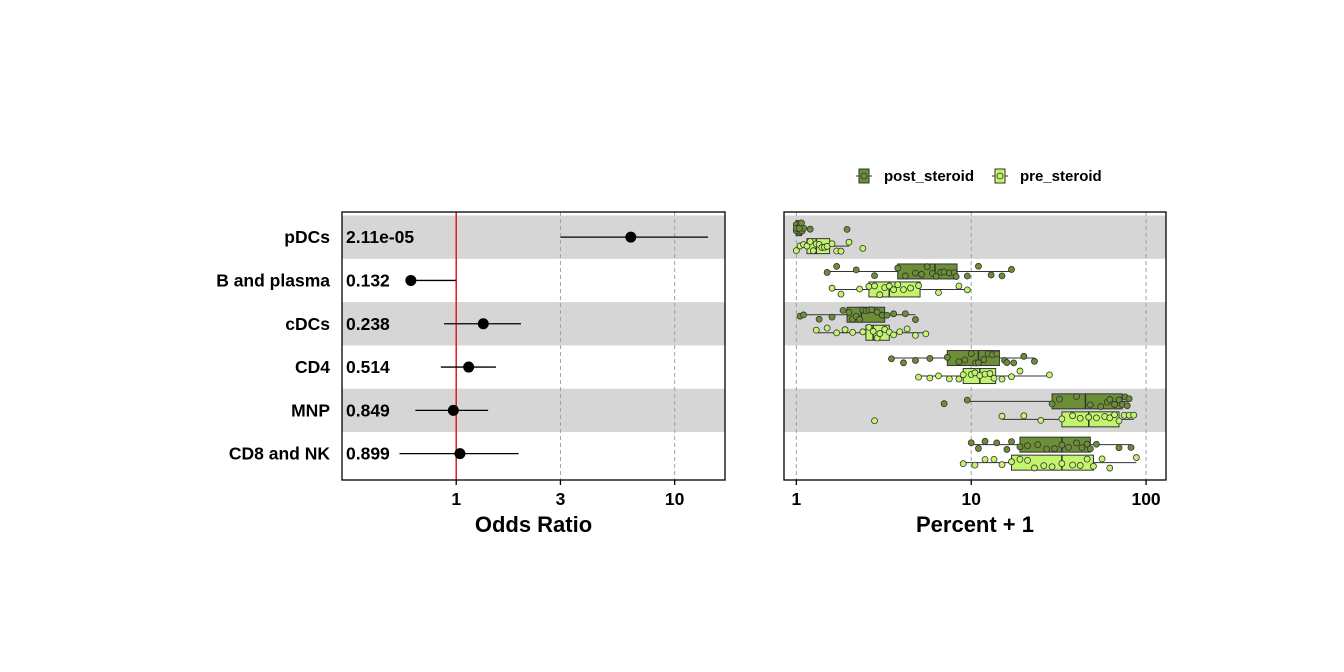  I want to click on y-tick-label: MNP, so click(310, 410).